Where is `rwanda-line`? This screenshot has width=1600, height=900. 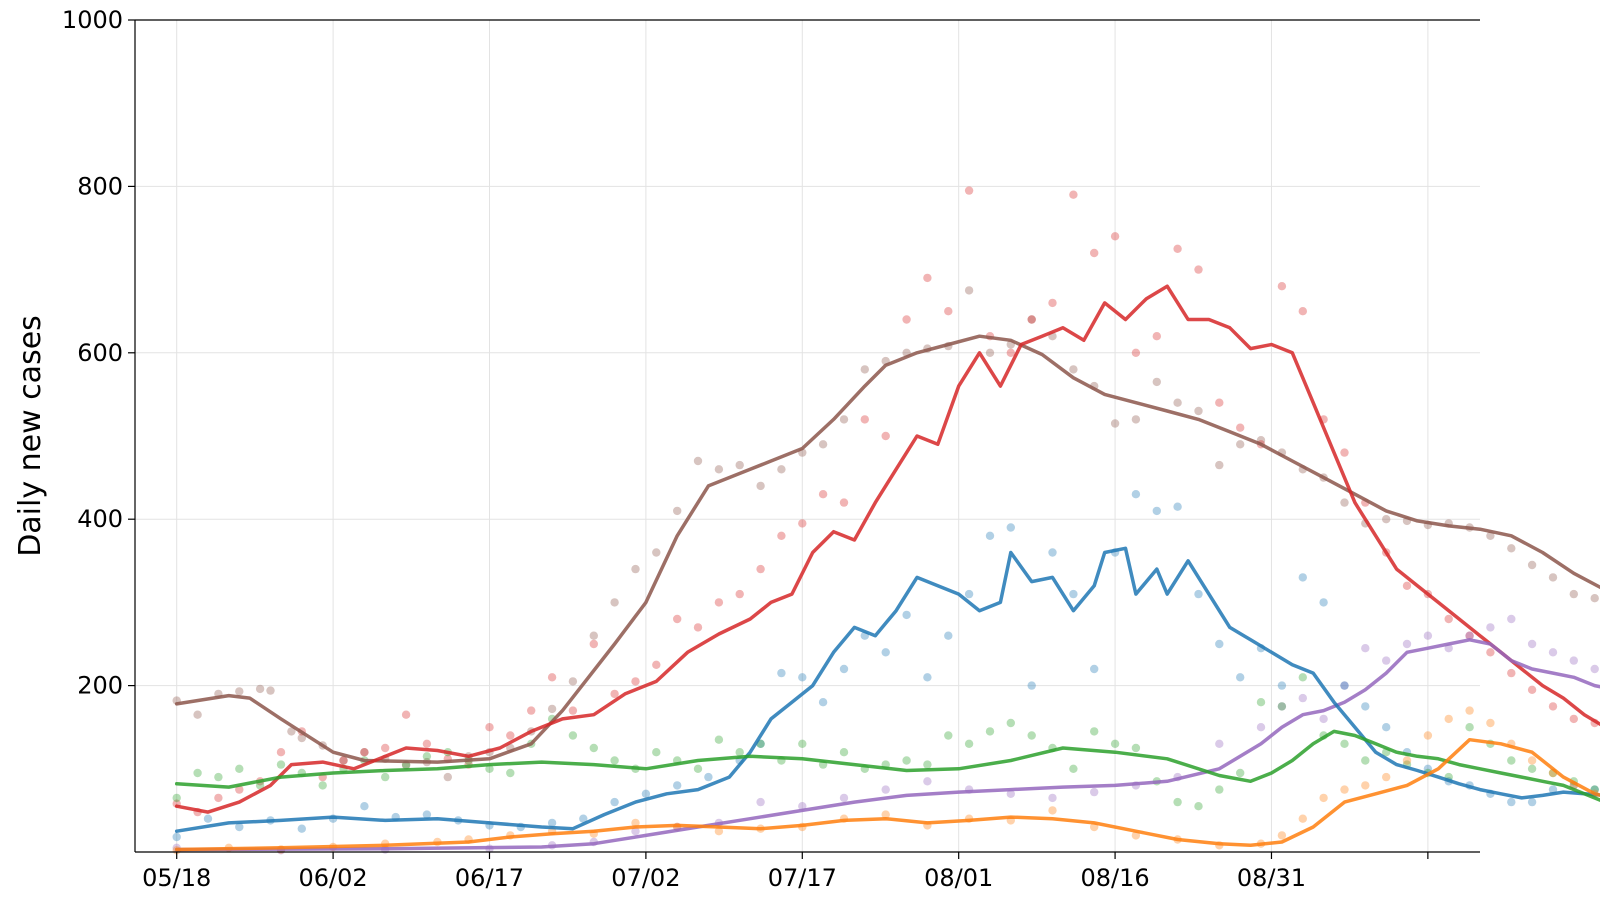
rwanda-line is located at coordinates (887, 794).